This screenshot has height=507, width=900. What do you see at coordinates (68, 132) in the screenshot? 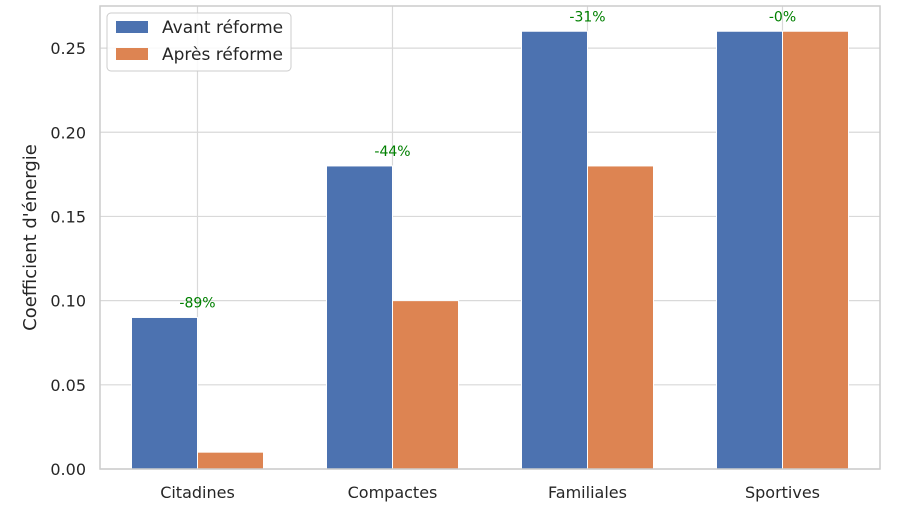
I see `y-tick-label: 0.20` at bounding box center [68, 132].